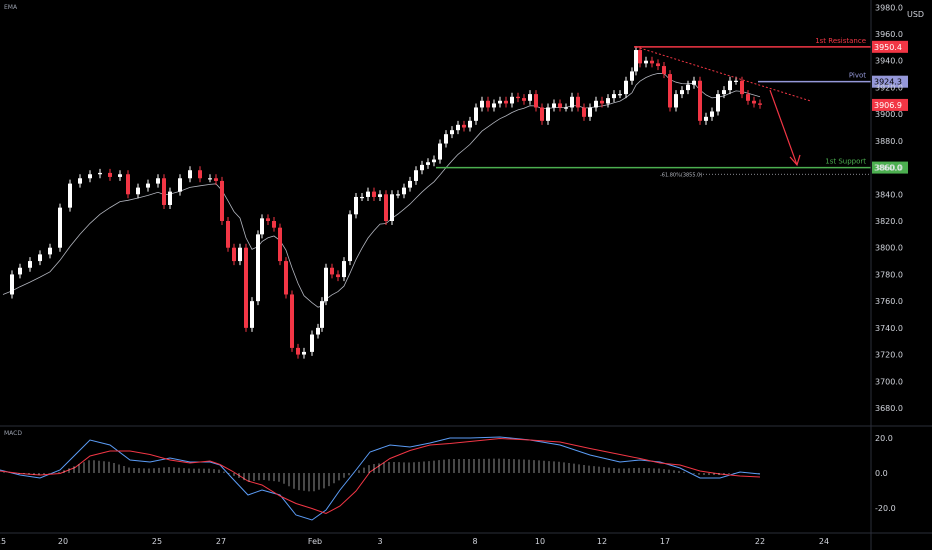 This screenshot has width=932, height=550. I want to click on price-tick-label: 3940.0, so click(889, 61).